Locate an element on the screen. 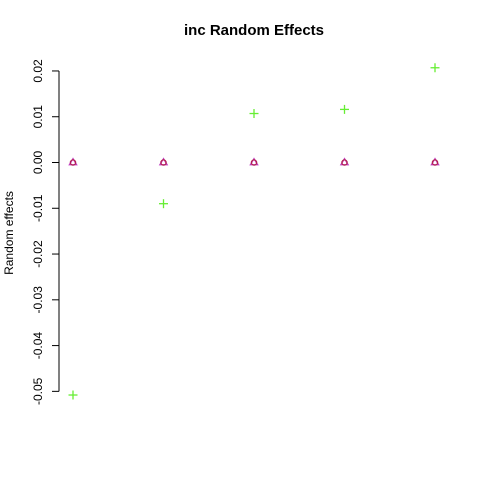  y-tick-label: 0.00 is located at coordinates (38, 162).